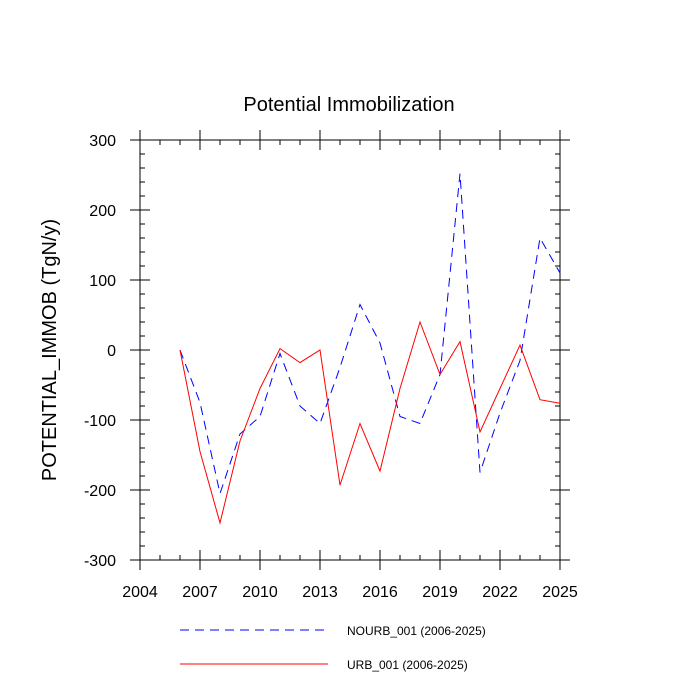 The image size is (700, 700). I want to click on x-tick-label: 2016, so click(380, 592).